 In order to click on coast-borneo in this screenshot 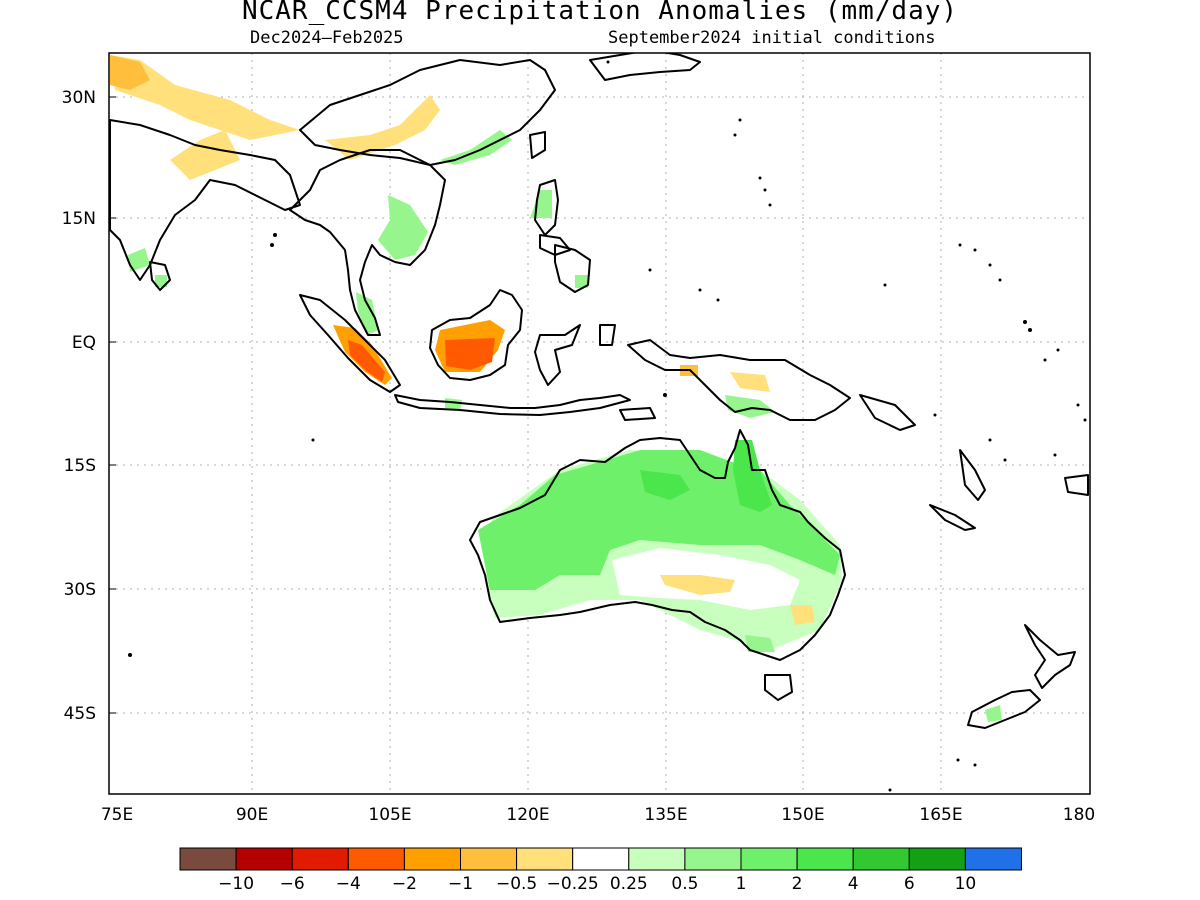, I will do `click(476, 335)`.